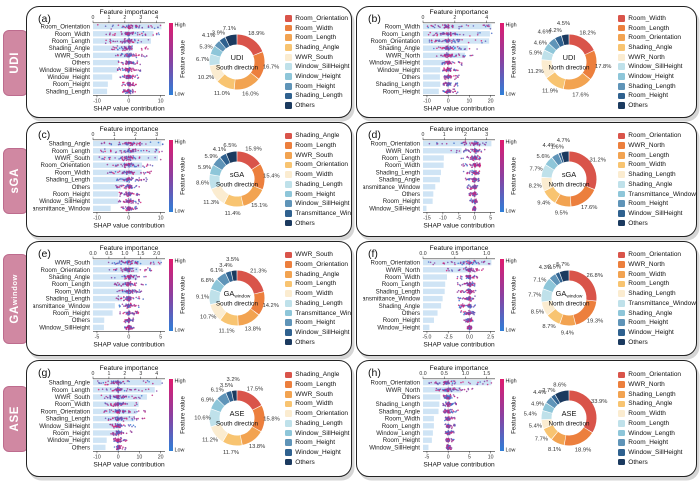  I want to click on svg-text: 10.2%, so click(206, 77).